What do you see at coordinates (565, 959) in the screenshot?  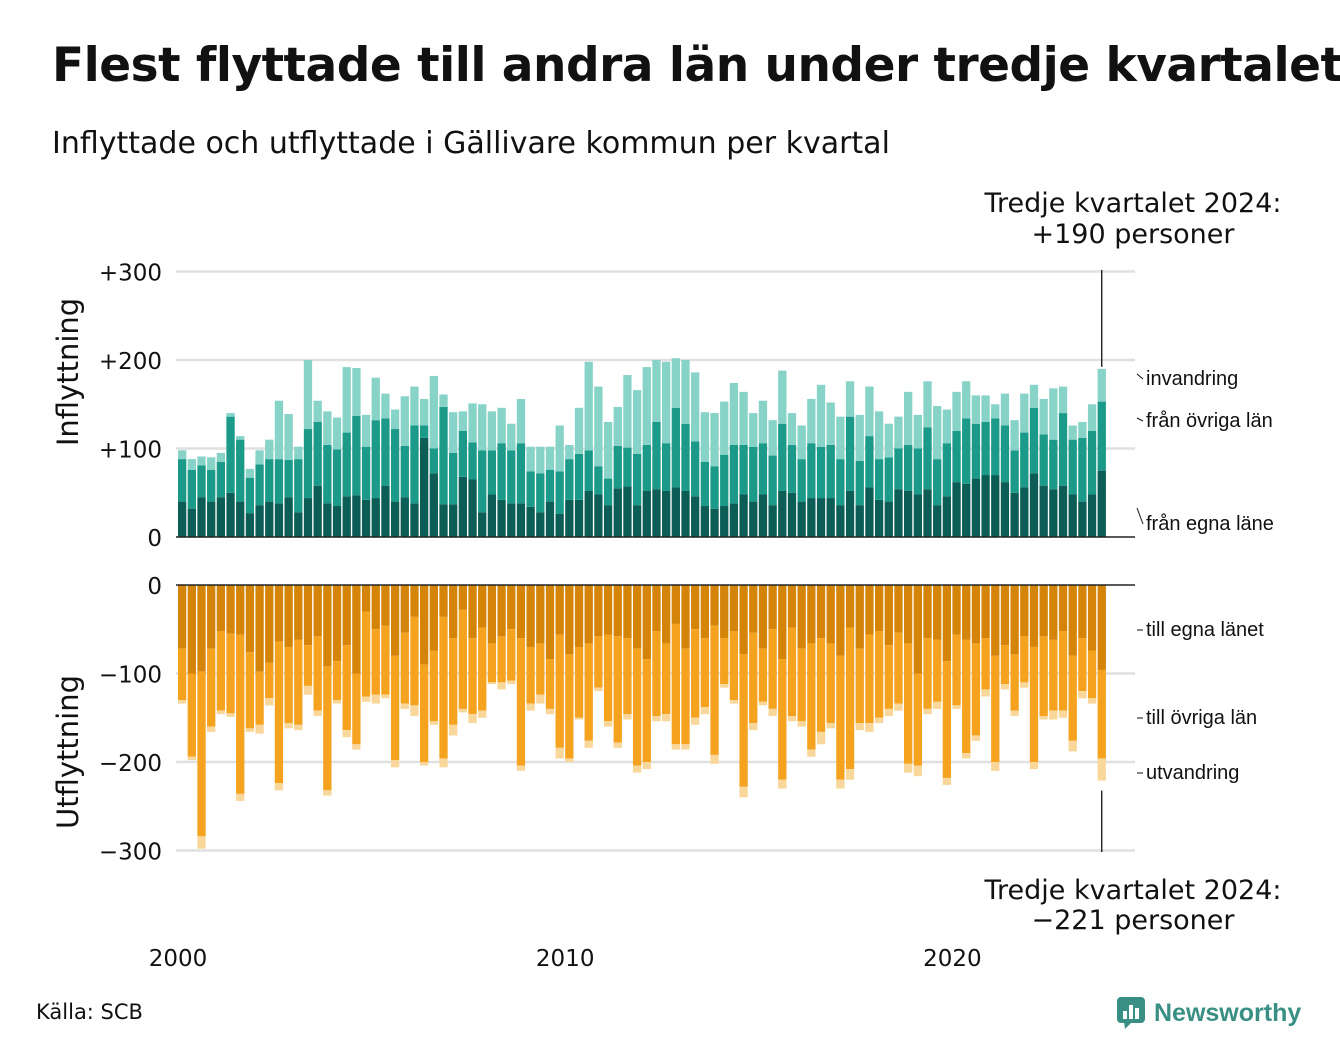 I see `x-tick-label: 2010` at bounding box center [565, 959].